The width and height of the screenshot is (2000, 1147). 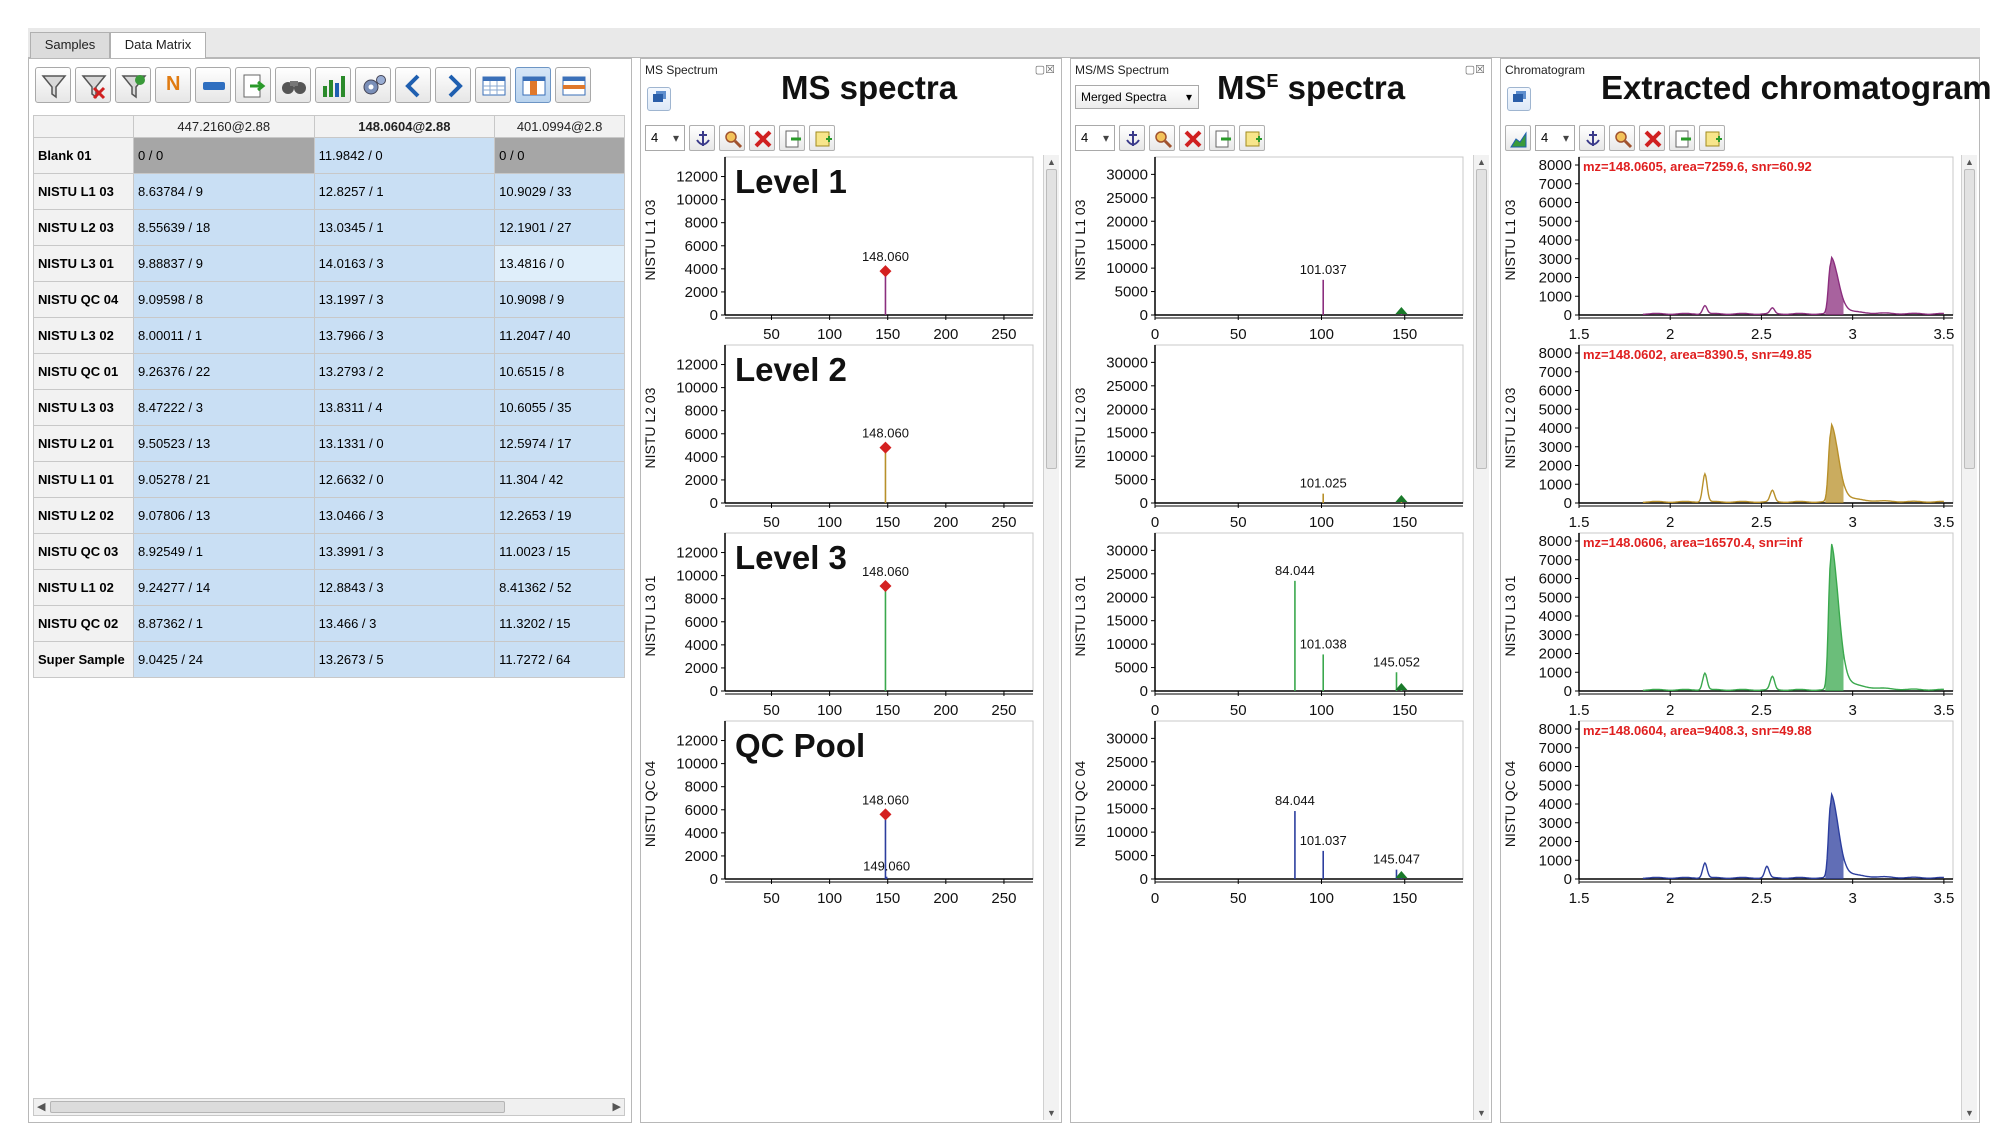 I want to click on data-cell: 12.8843 / 3, so click(x=404, y=587).